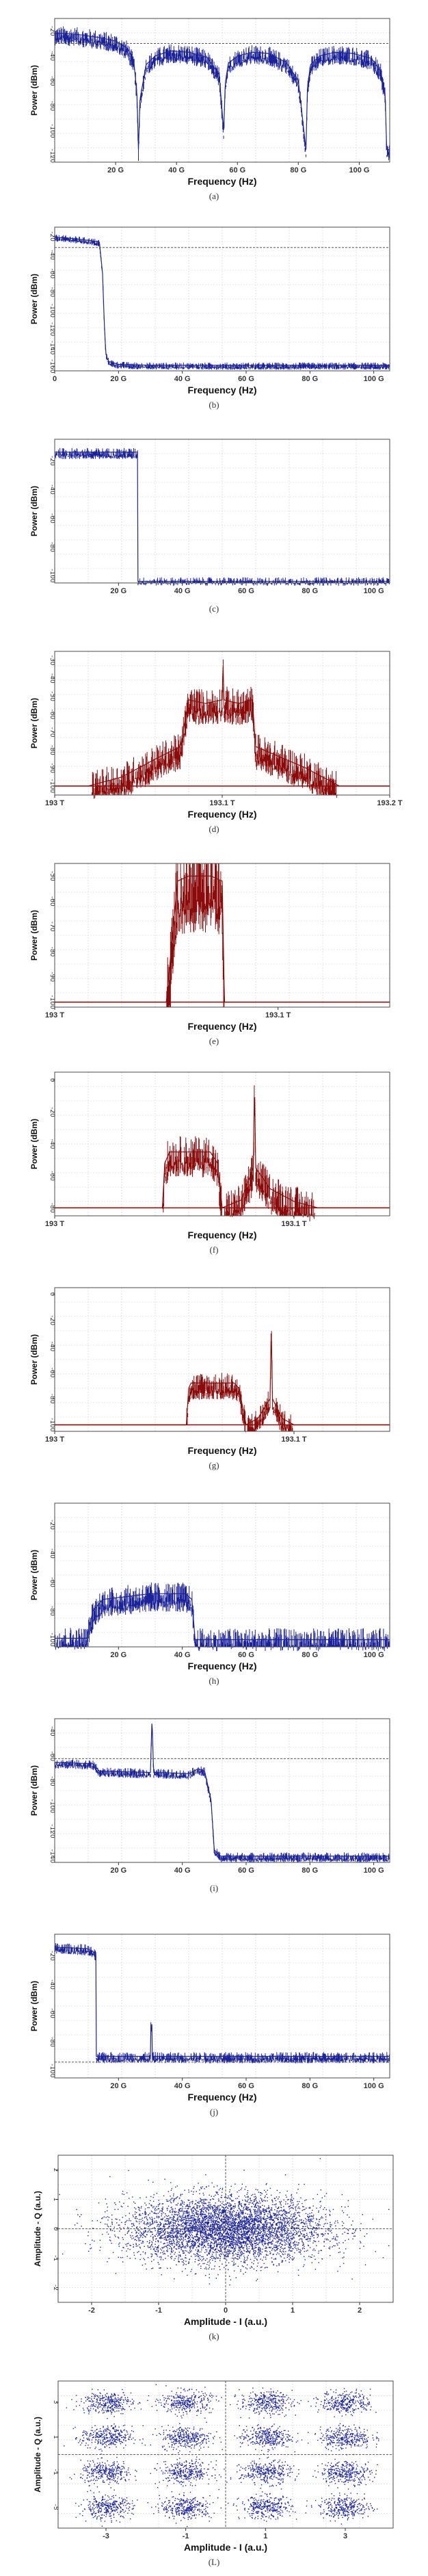  Describe the element at coordinates (223, 301) in the screenshot. I see `spectrum-envelope-b` at that location.